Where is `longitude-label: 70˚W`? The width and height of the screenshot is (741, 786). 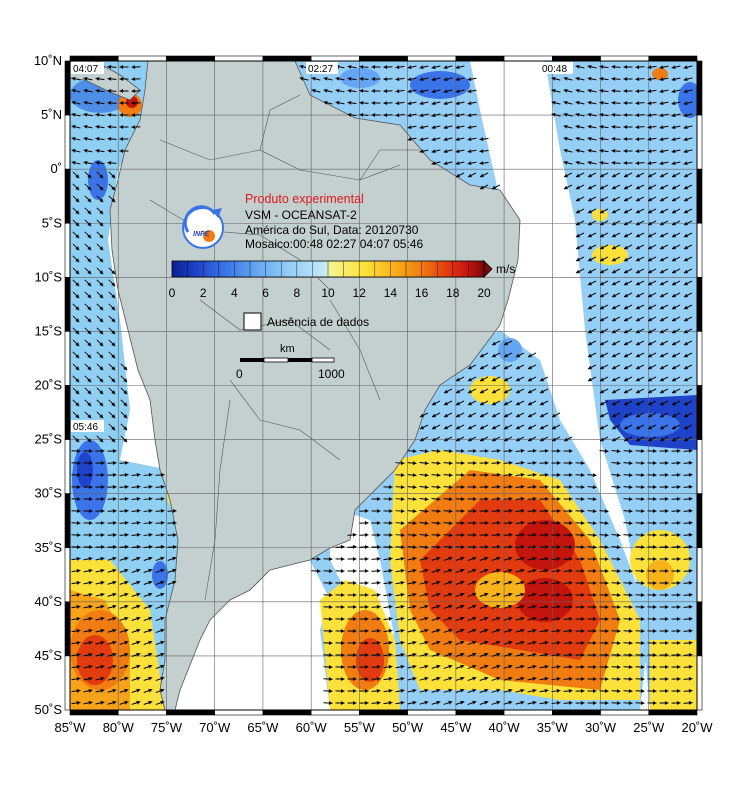 longitude-label: 70˚W is located at coordinates (215, 727).